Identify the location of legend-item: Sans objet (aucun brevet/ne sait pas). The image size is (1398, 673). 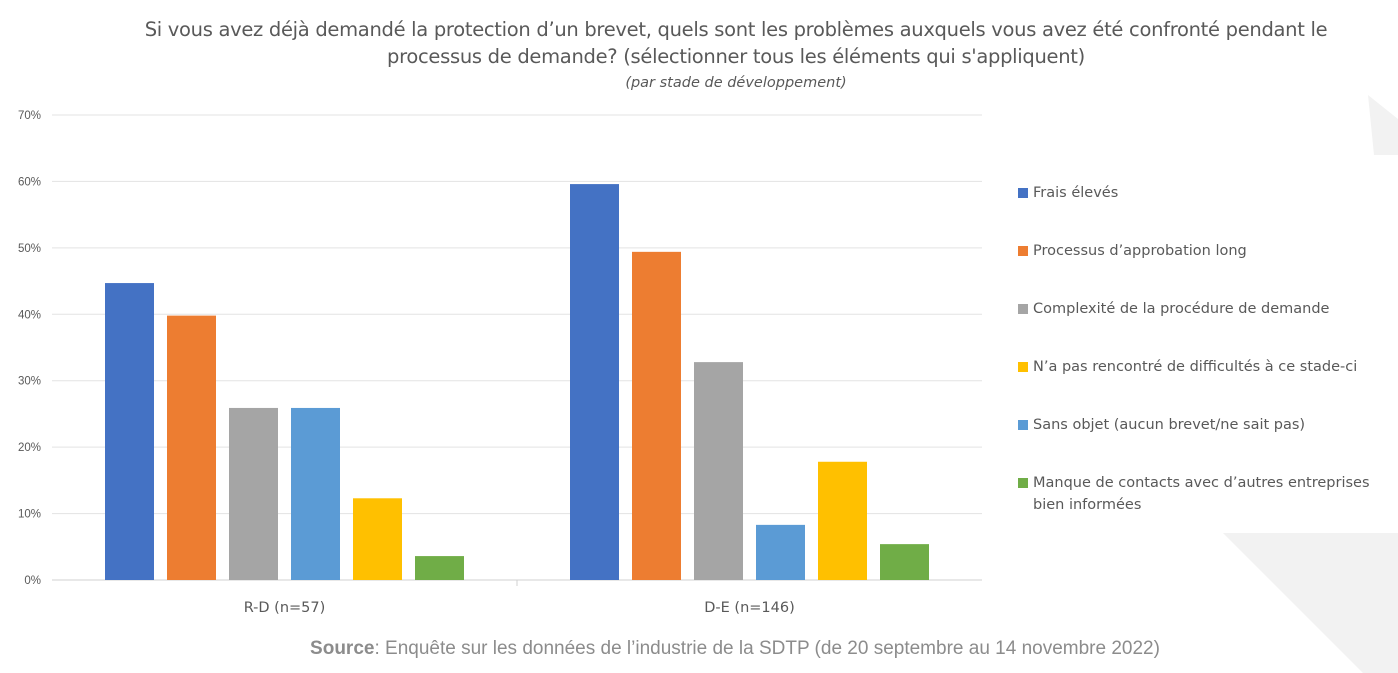
(1203, 425).